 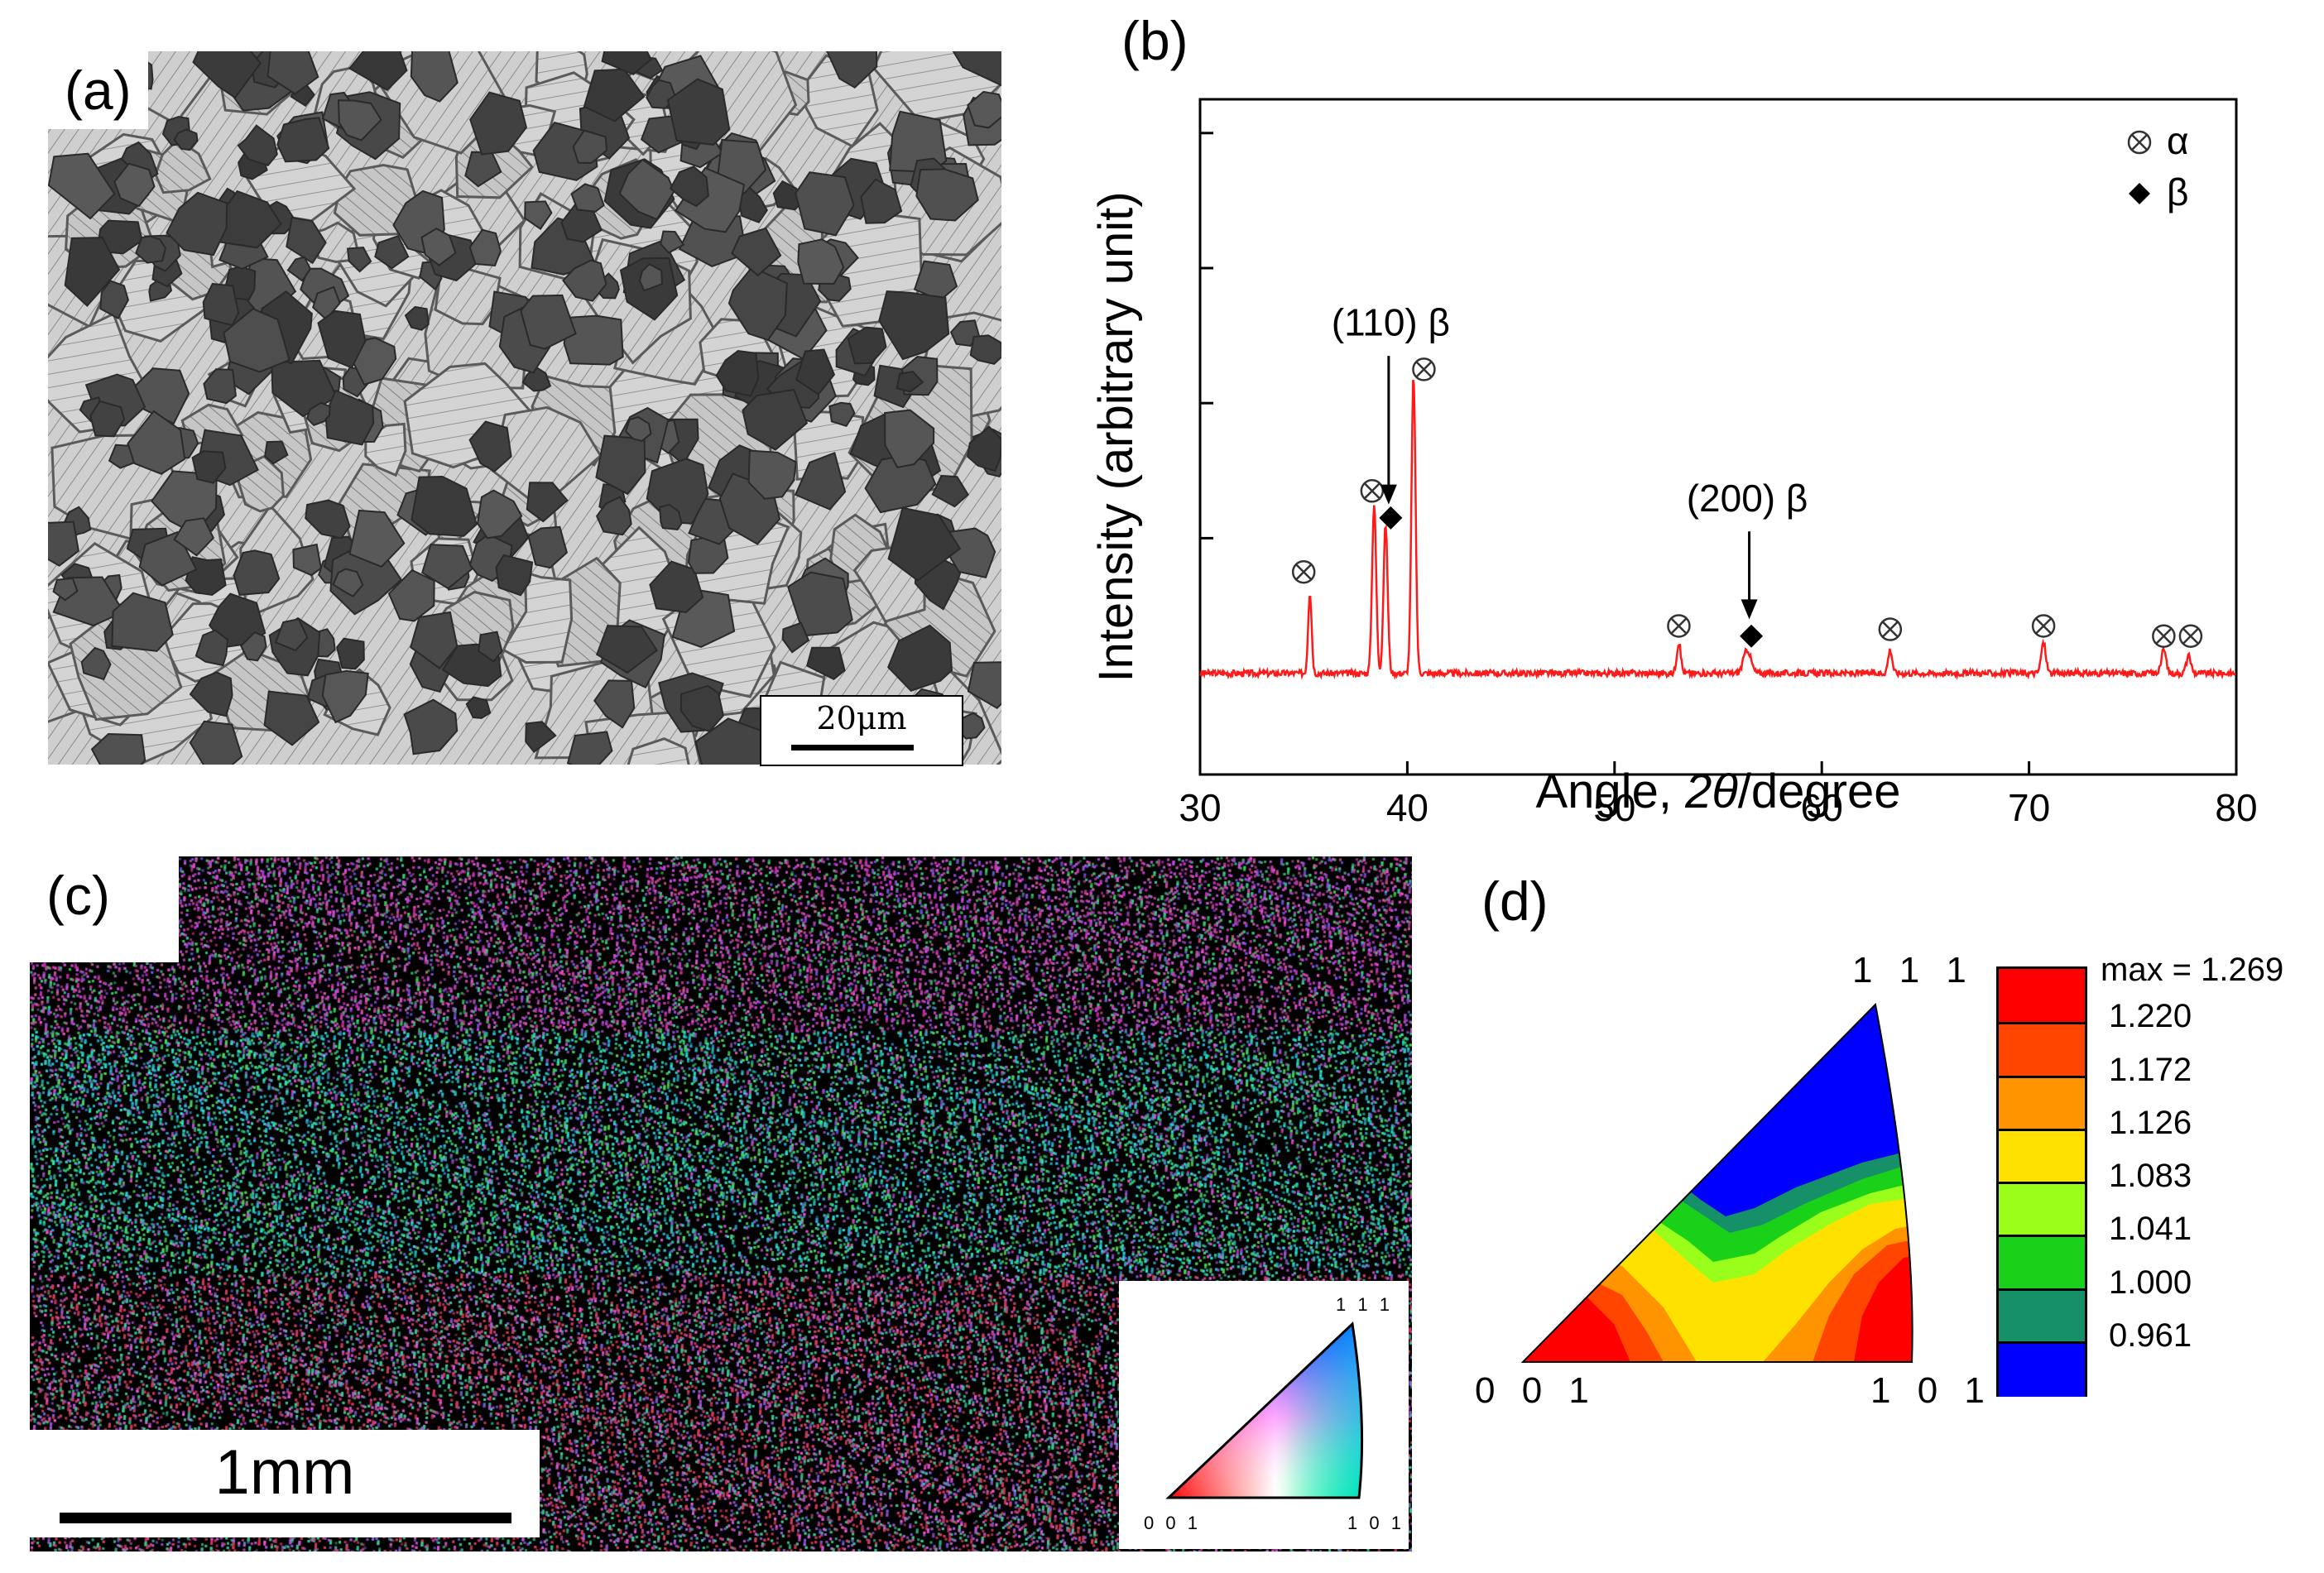 What do you see at coordinates (1822, 807) in the screenshot?
I see `x-tick-label: 60` at bounding box center [1822, 807].